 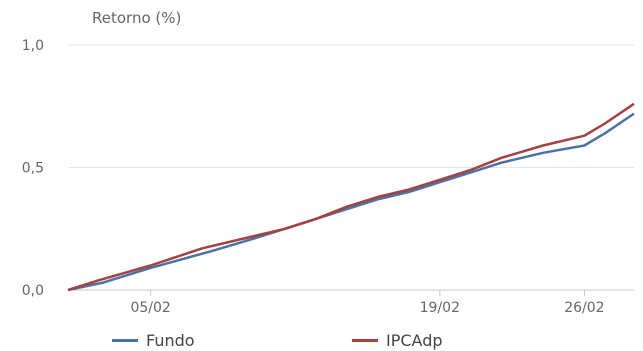 I want to click on legend-item-fundo: Fundo, so click(x=153, y=340).